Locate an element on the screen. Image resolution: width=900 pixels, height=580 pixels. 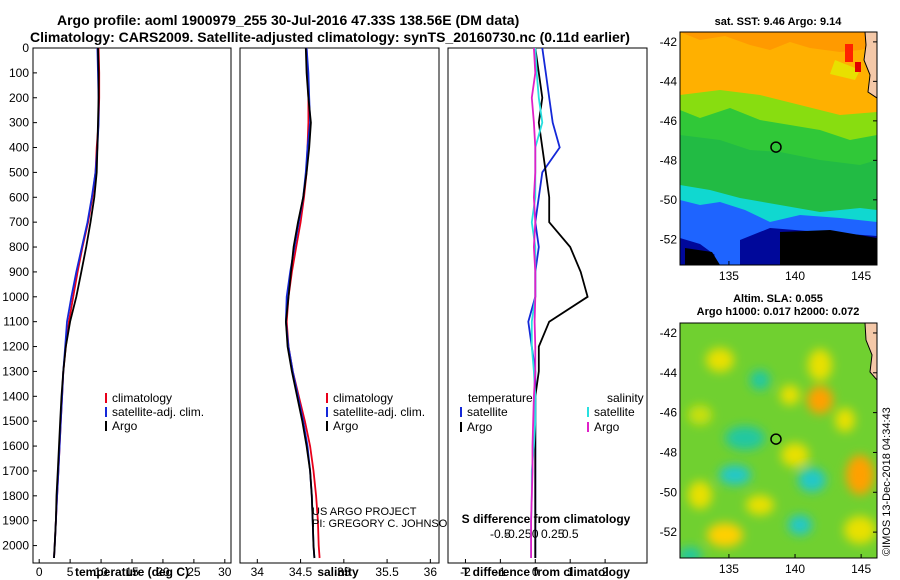
sst-map-frame is located at coordinates (778, 148).